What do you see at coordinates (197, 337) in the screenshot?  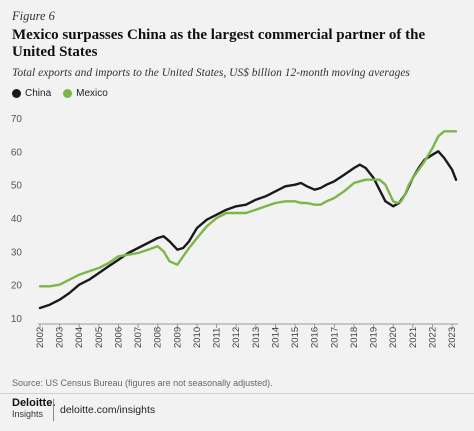 I see `x-tick-label: 2010` at bounding box center [197, 337].